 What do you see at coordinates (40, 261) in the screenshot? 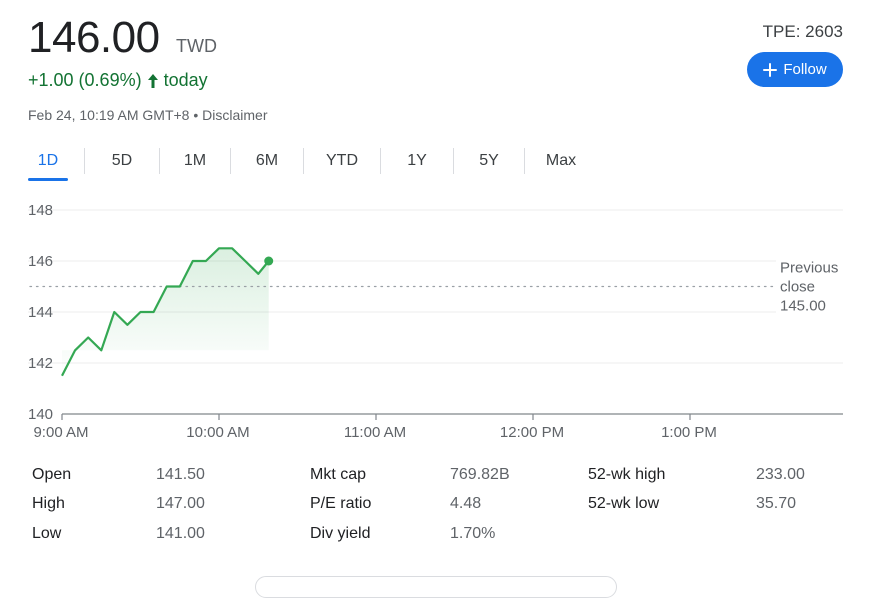
I see `y-tick-label: 146` at bounding box center [40, 261].